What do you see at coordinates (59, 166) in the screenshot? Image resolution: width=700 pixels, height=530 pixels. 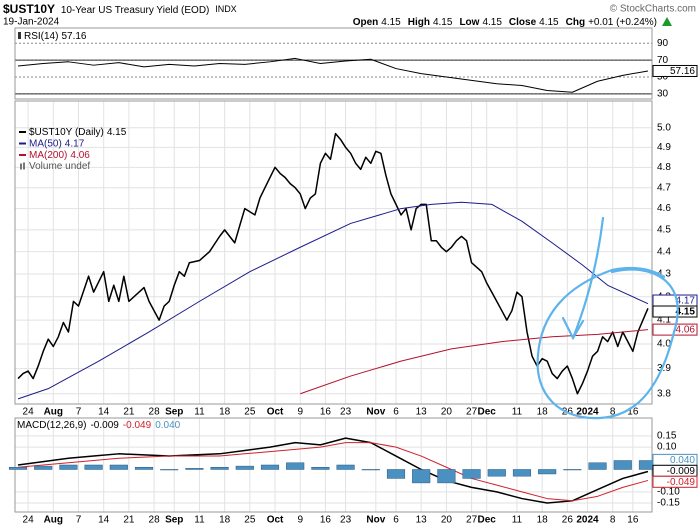 I see `legend-extra: Volume undef` at bounding box center [59, 166].